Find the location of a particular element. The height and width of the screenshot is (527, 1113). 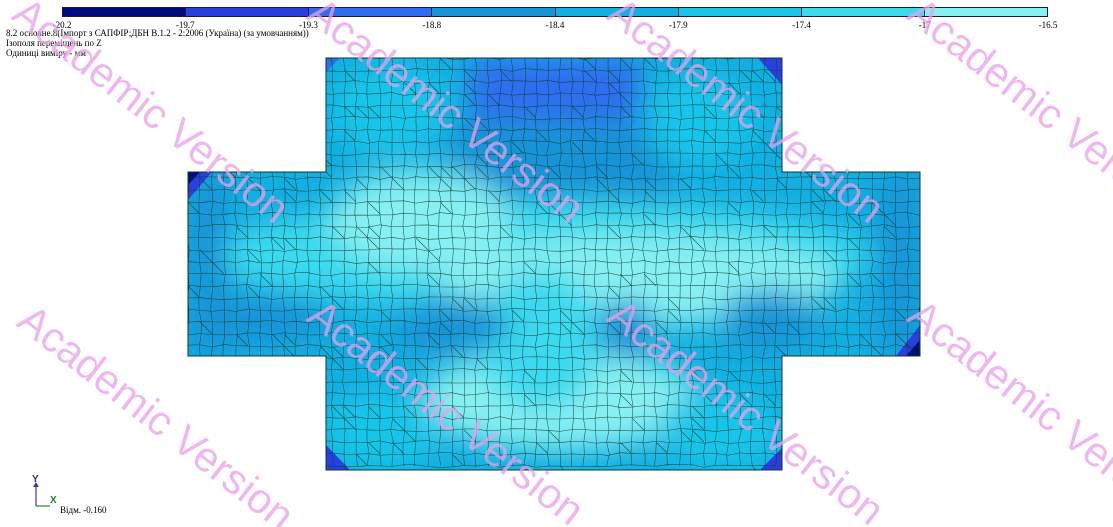

legend-tick-label: -17.9 is located at coordinates (678, 25).